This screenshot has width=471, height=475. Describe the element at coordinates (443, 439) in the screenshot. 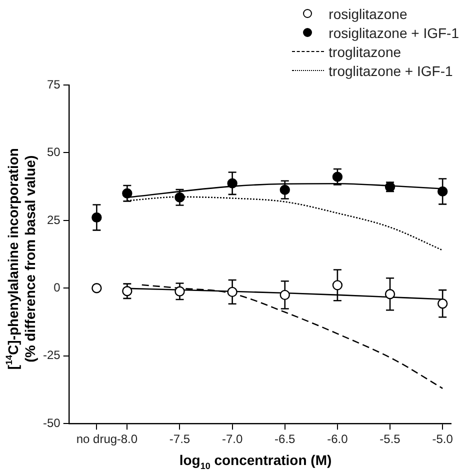

I see `x-tick-label: -5.0` at that location.